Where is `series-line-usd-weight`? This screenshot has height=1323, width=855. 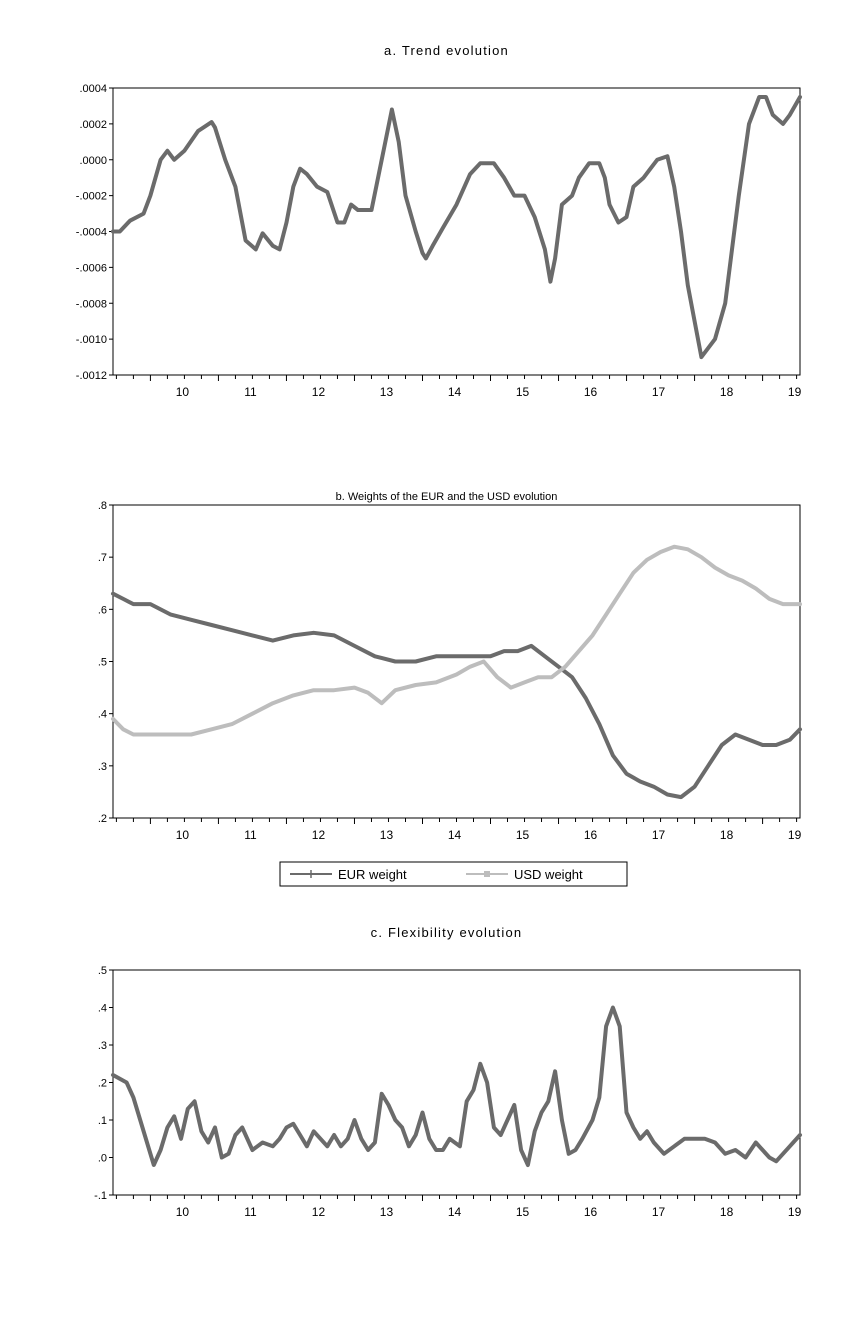 series-line-usd-weight is located at coordinates (456, 640).